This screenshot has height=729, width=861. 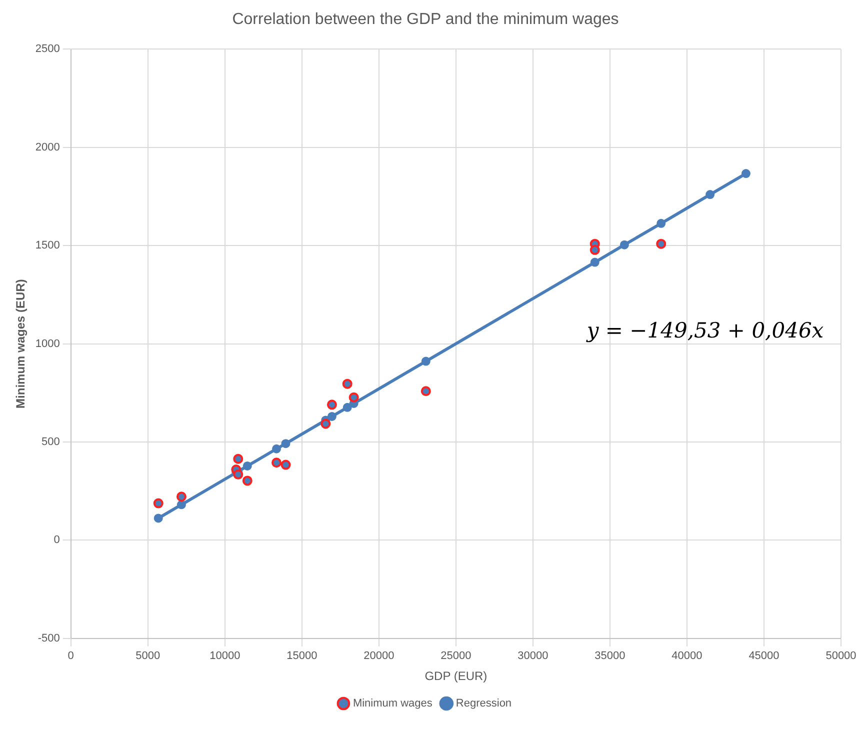 I want to click on legend-label: Minimum wages, so click(x=392, y=704).